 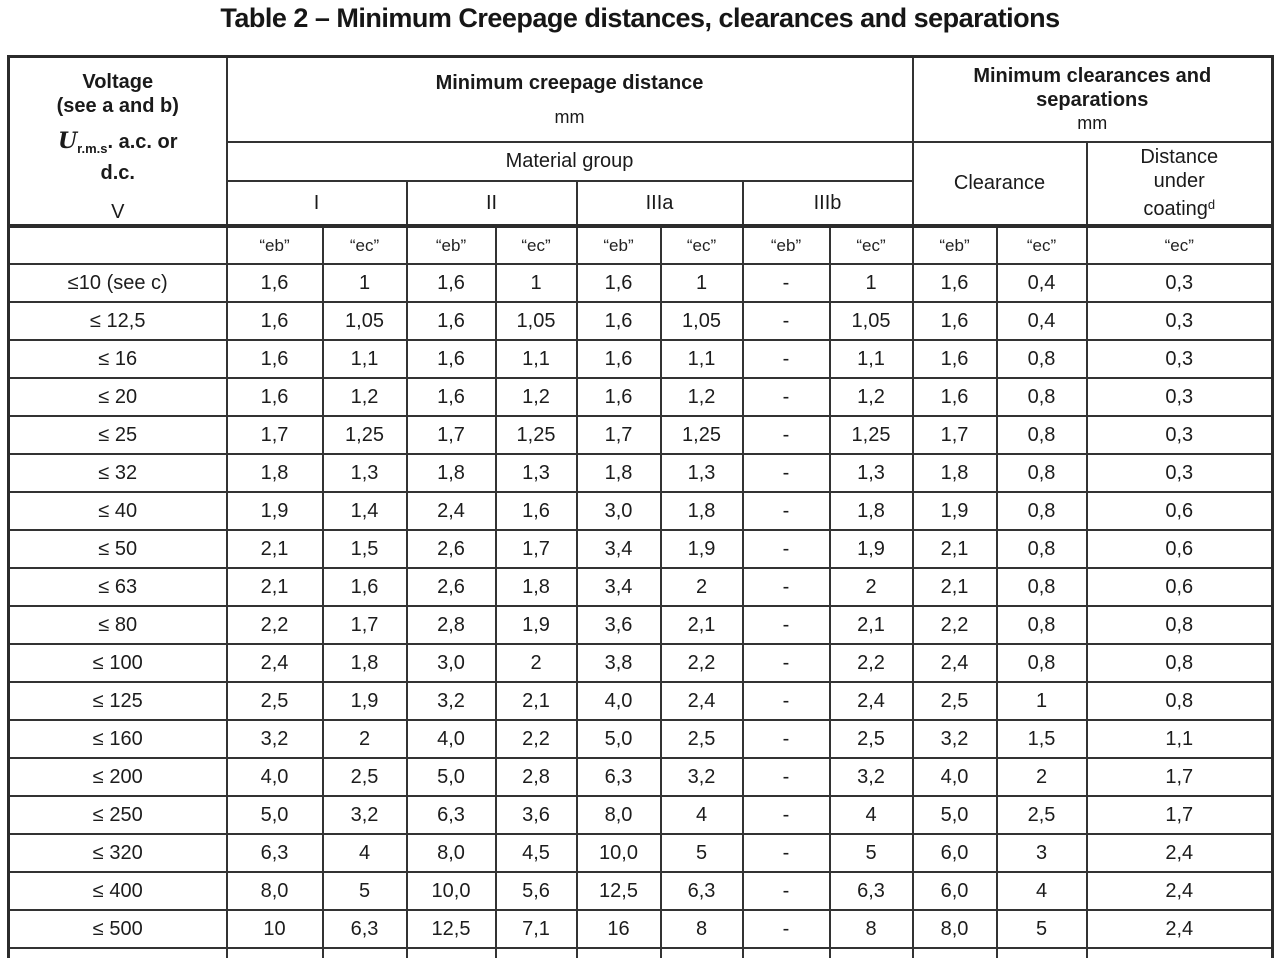 What do you see at coordinates (641, 203) in the screenshot?
I see `header-row-groups: I II IIIa IIIb` at bounding box center [641, 203].